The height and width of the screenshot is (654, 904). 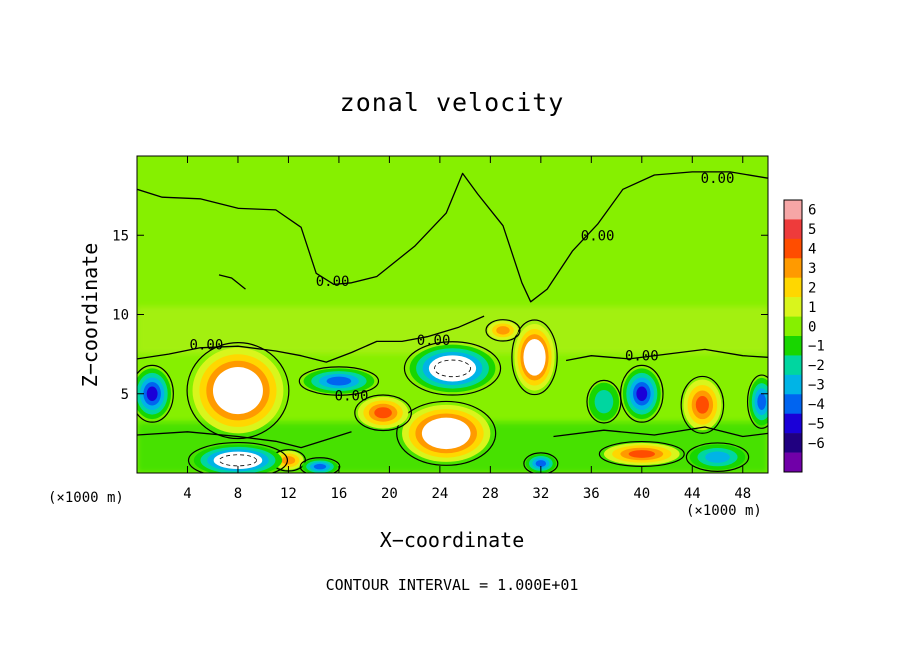 What do you see at coordinates (439, 494) in the screenshot?
I see `x-tick-label-24: 24` at bounding box center [439, 494].